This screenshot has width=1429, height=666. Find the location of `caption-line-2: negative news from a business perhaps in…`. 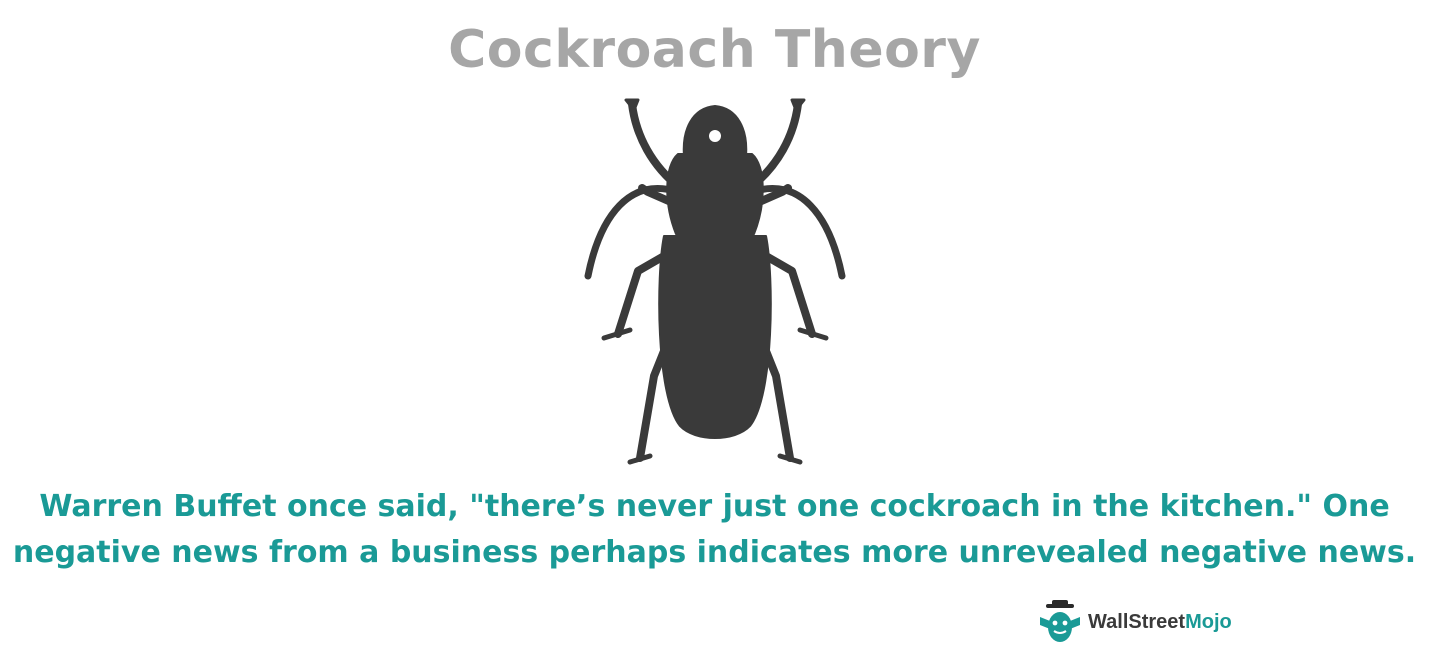

caption-line-2: negative news from a business perhaps in… is located at coordinates (714, 552).